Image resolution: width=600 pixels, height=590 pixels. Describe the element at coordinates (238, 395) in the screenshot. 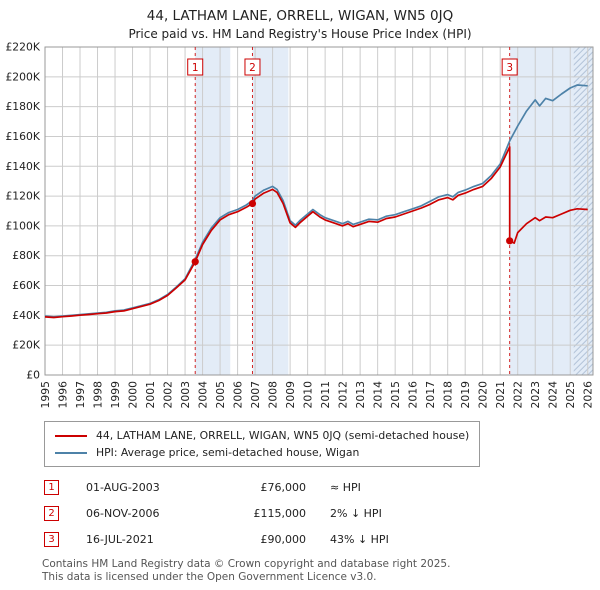

I see `svg-text: 2006` at that location.